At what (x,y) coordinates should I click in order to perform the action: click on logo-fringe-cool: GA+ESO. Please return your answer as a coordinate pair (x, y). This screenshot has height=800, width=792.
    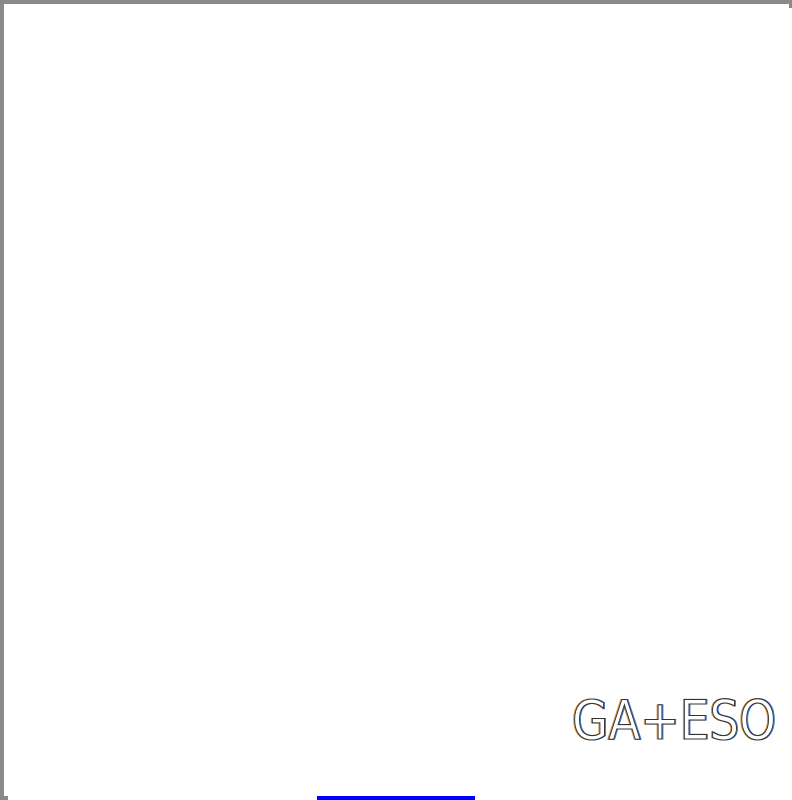
    Looking at the image, I should click on (675, 717).